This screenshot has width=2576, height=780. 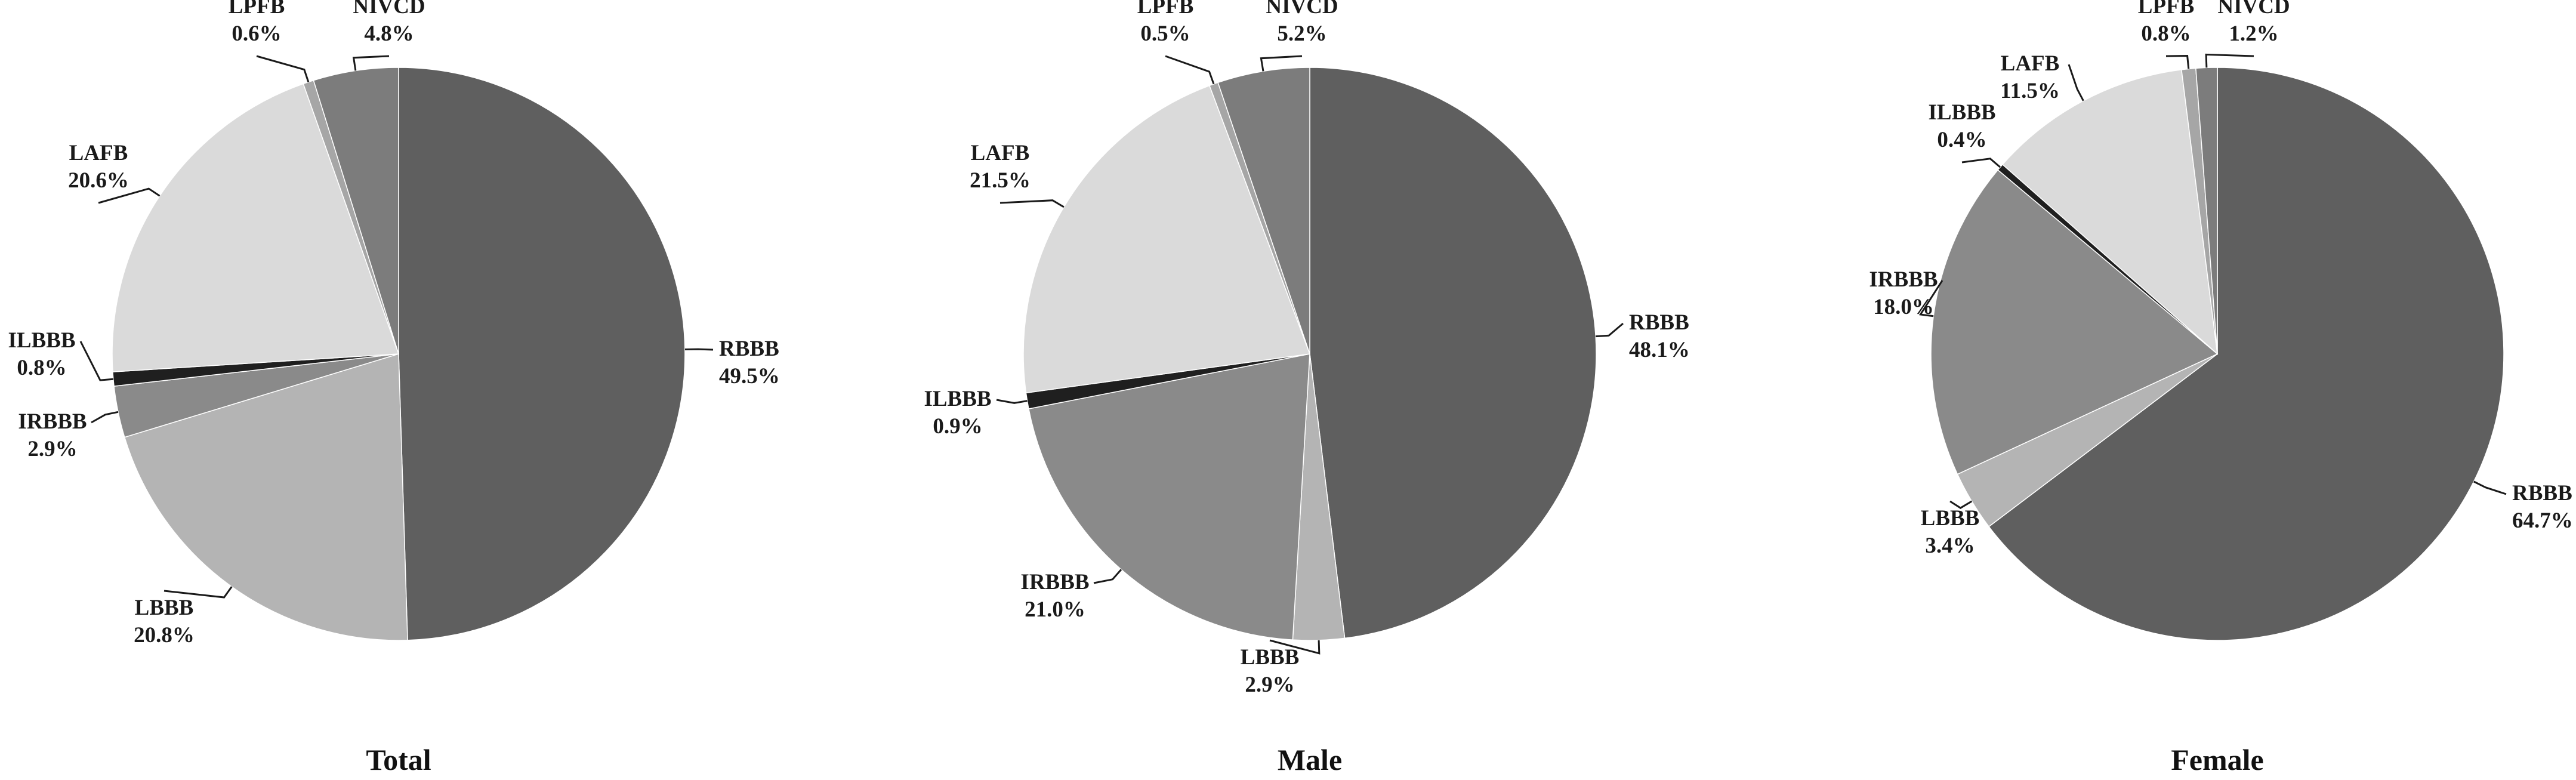 What do you see at coordinates (2217, 759) in the screenshot?
I see `chart-title-female: Female` at bounding box center [2217, 759].